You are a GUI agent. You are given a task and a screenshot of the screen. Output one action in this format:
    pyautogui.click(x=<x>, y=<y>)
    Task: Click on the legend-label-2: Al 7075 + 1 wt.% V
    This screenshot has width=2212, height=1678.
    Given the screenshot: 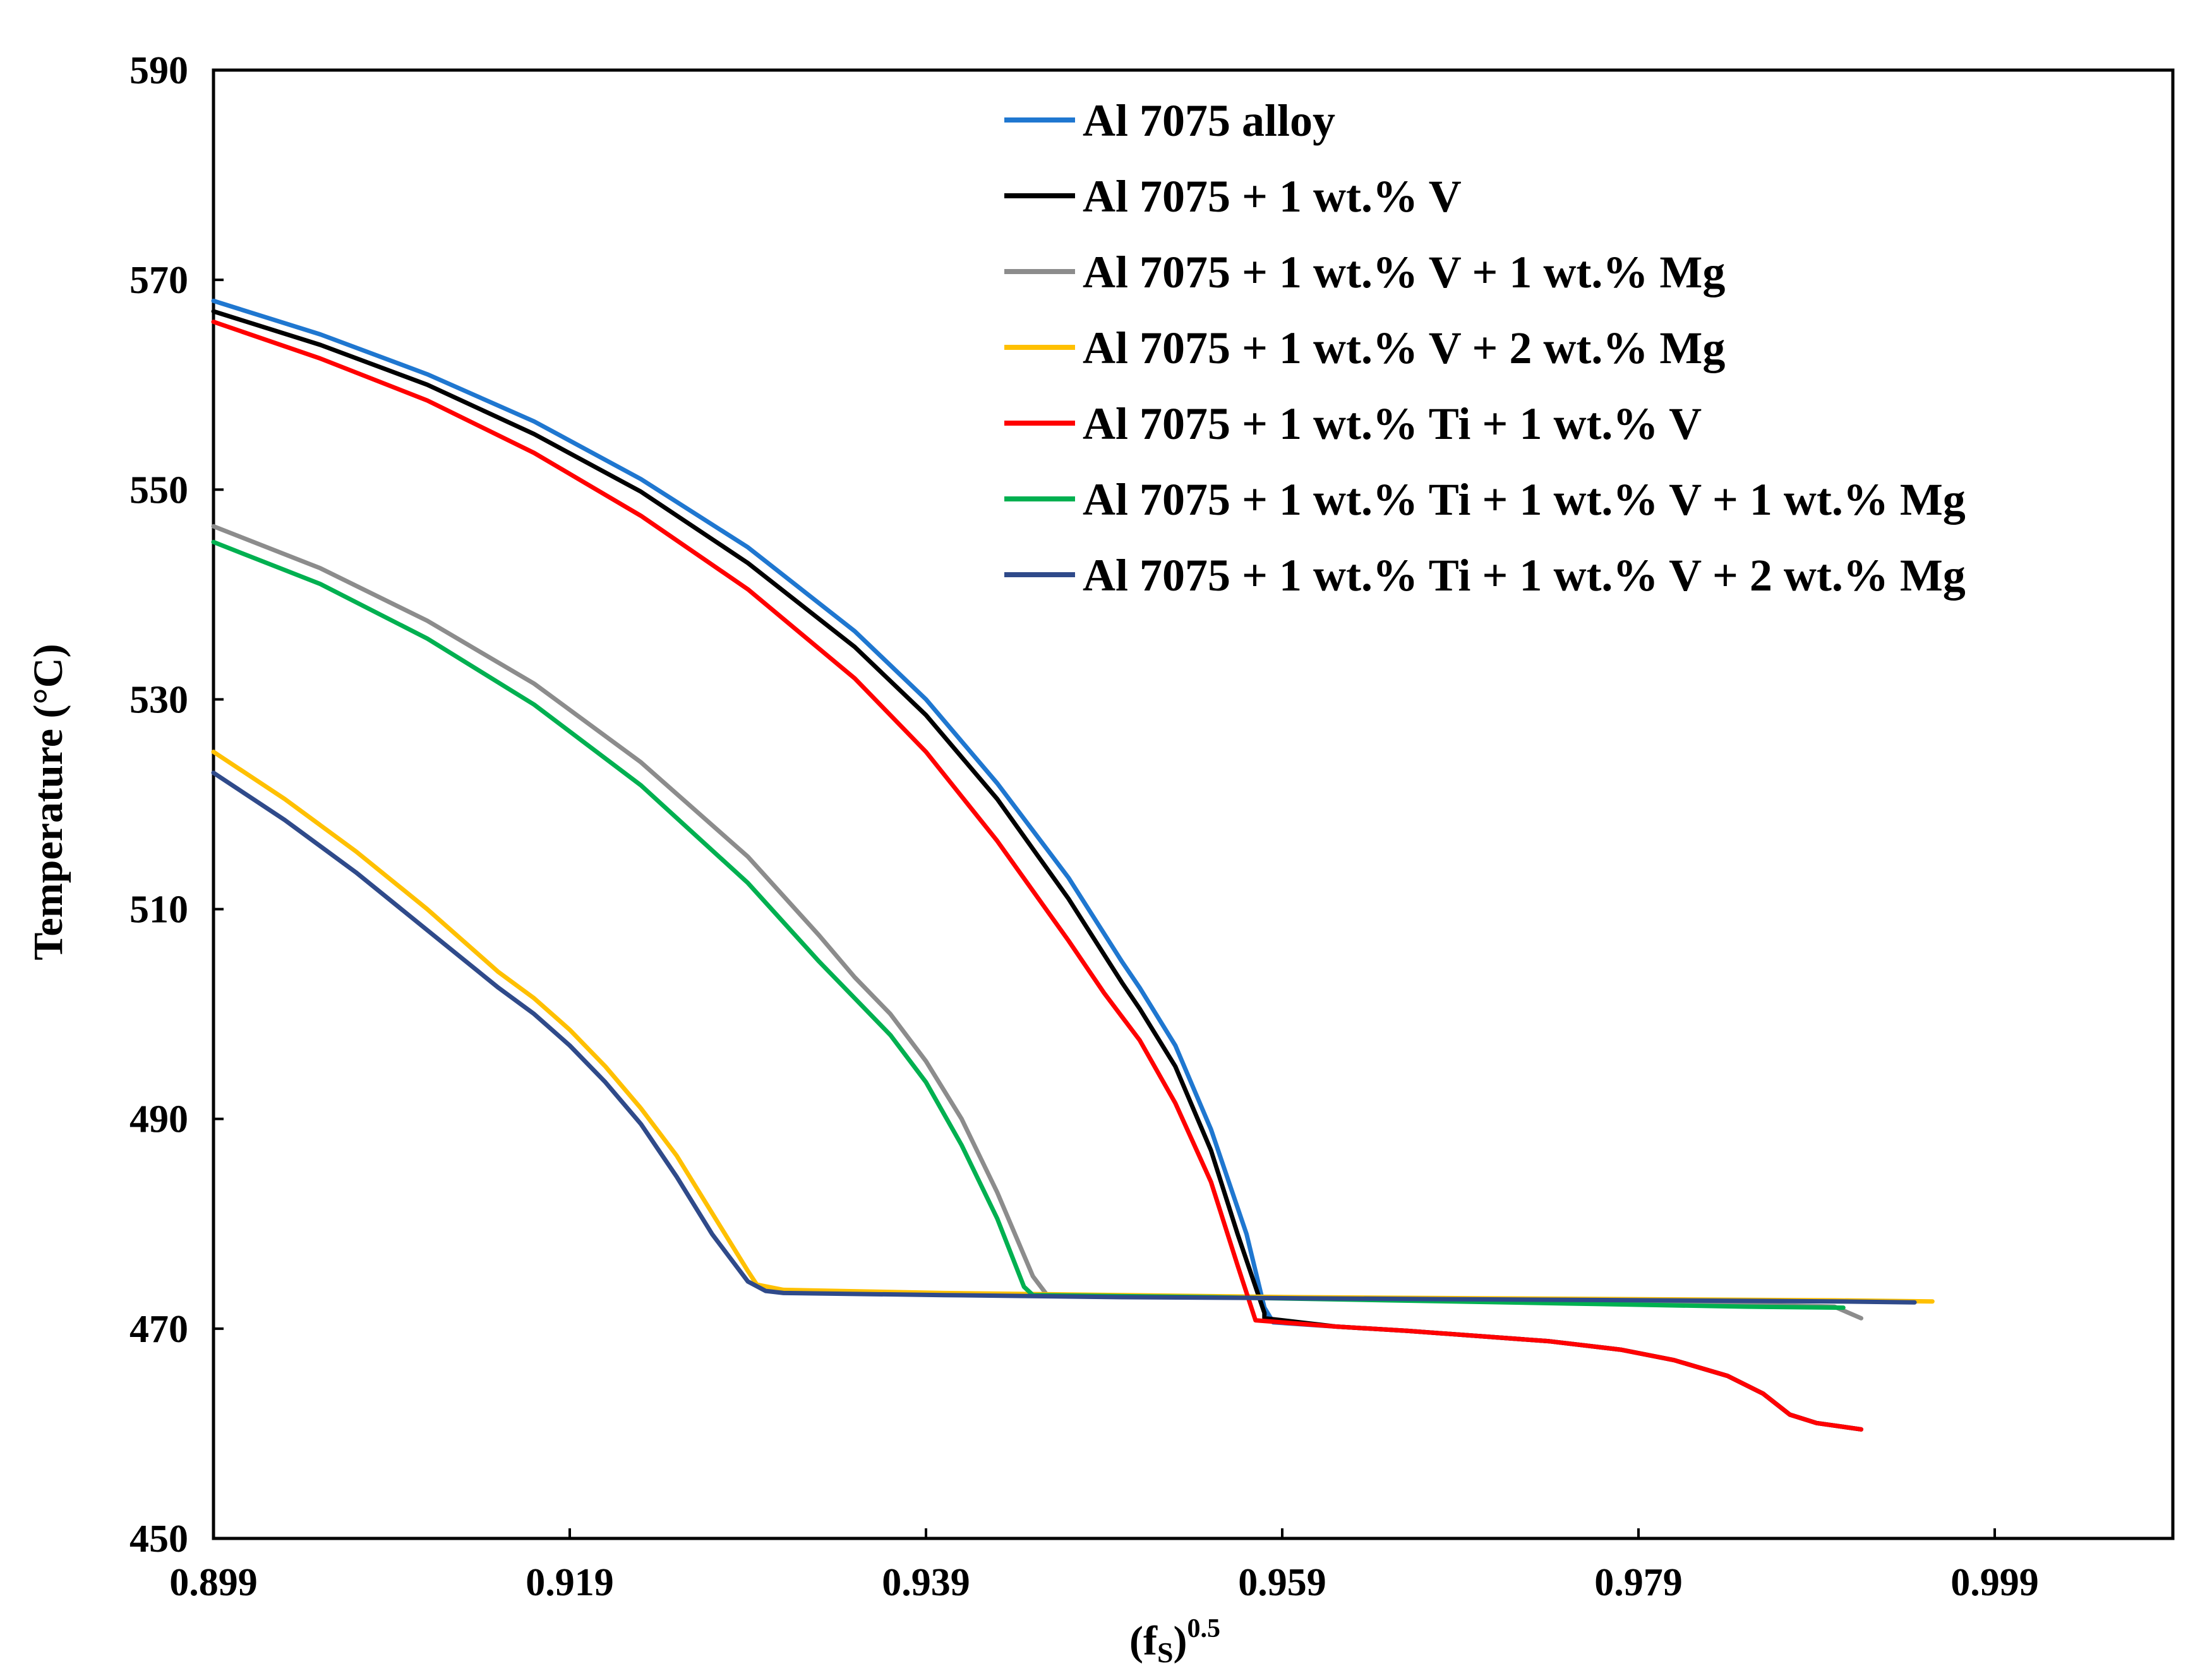 What is the action you would take?
    pyautogui.click(x=1272, y=196)
    